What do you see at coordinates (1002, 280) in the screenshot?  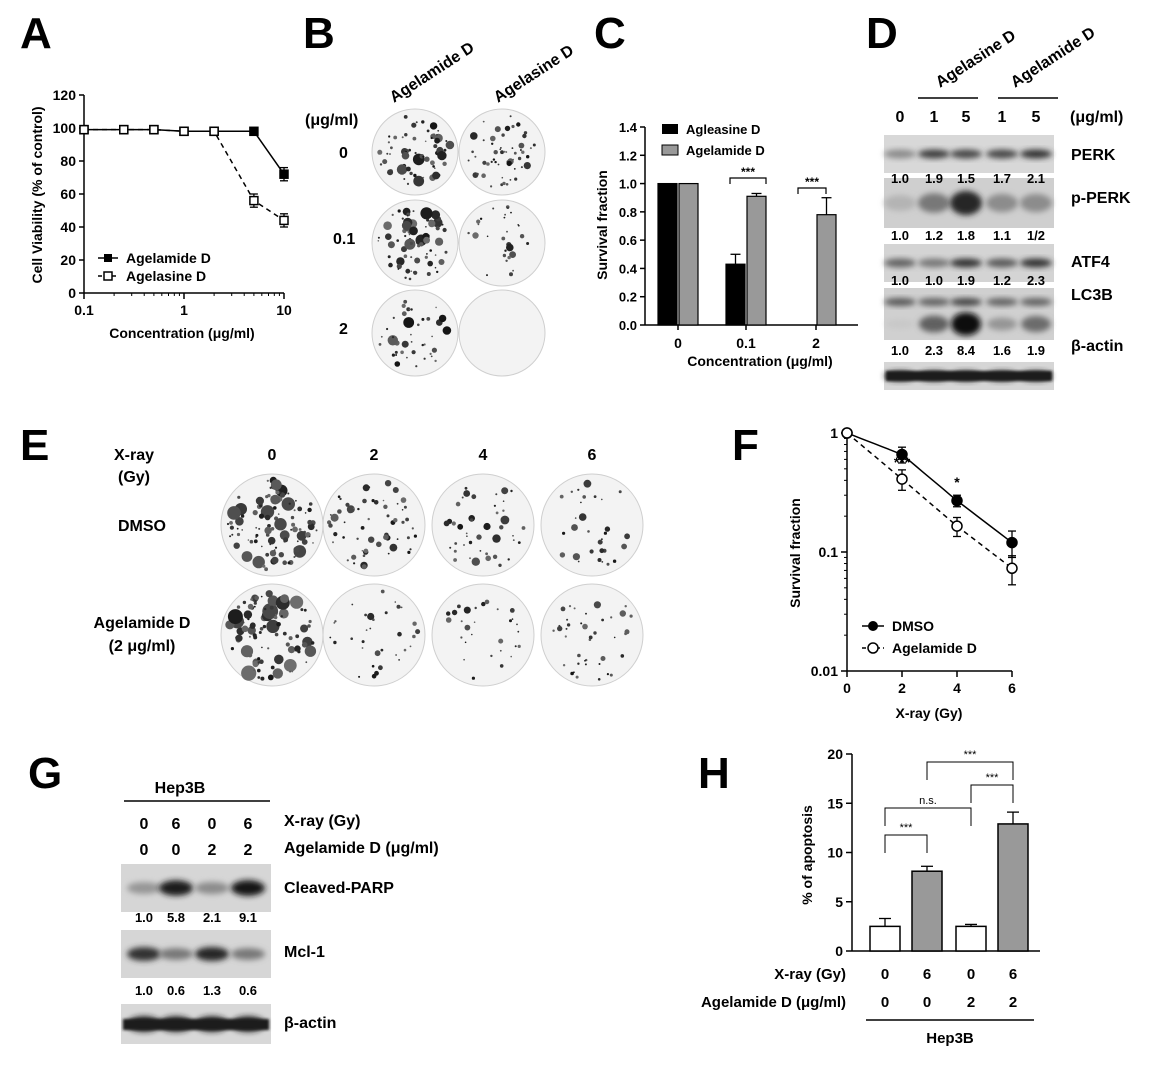 I see `blot-quant-value: 1.2` at bounding box center [1002, 280].